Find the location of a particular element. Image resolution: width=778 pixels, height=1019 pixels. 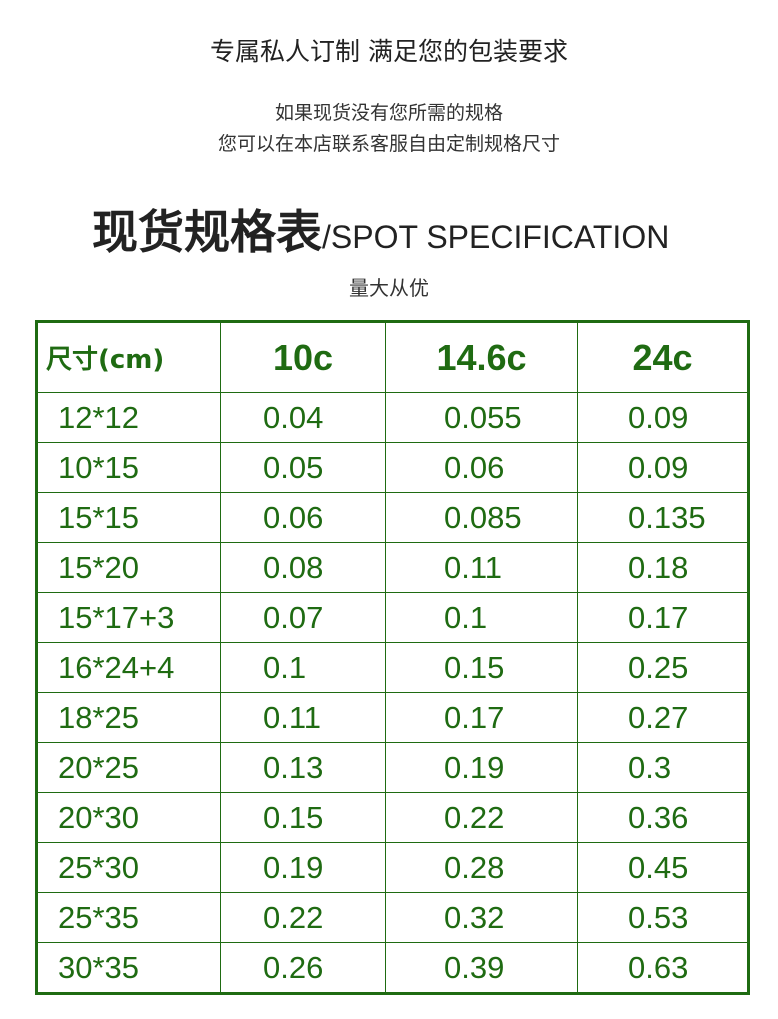

price-cell: 0.055 is located at coordinates (481, 417).